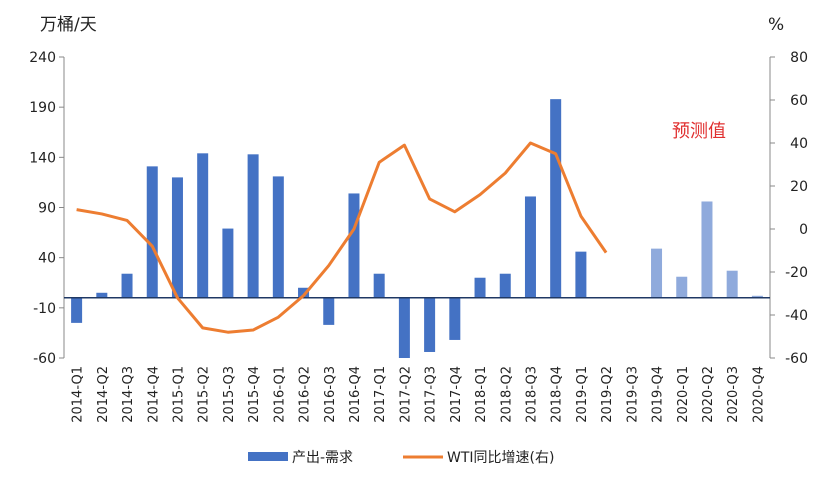  I want to click on y-tick-label: 240, so click(42, 58).